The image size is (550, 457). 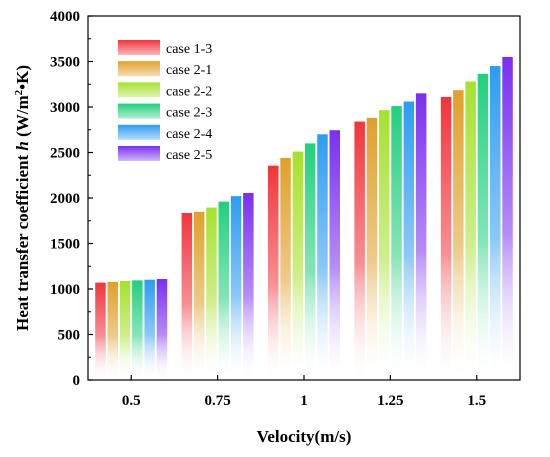 I want to click on bar-case-2-2-1.25, so click(x=384, y=245).